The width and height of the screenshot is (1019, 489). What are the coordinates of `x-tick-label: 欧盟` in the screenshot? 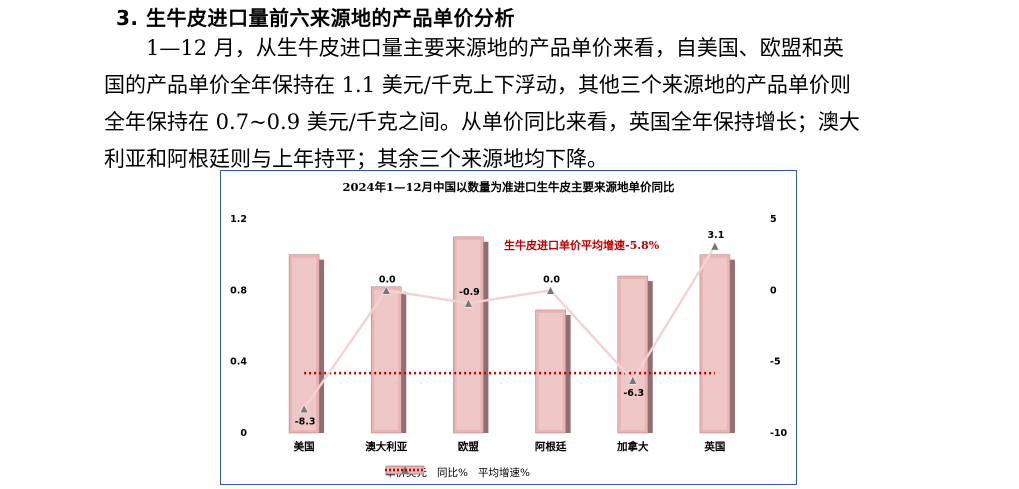 It's located at (468, 446).